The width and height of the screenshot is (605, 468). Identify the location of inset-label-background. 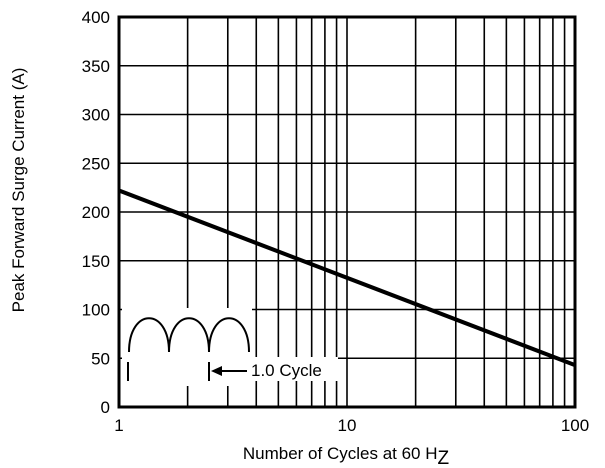
(293, 369).